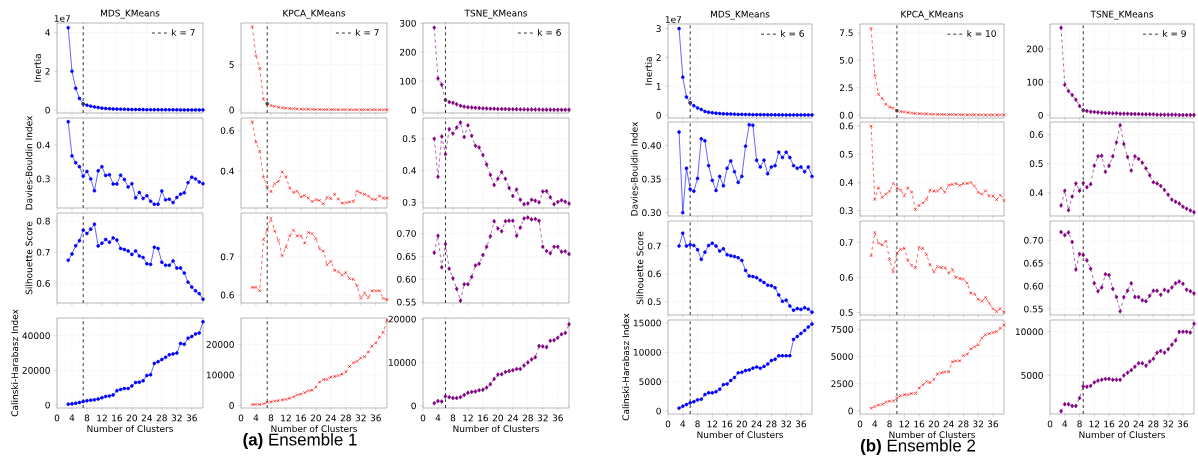 The height and width of the screenshot is (464, 1198). What do you see at coordinates (658, 28) in the screenshot?
I see `y-tick-label: 3` at bounding box center [658, 28].